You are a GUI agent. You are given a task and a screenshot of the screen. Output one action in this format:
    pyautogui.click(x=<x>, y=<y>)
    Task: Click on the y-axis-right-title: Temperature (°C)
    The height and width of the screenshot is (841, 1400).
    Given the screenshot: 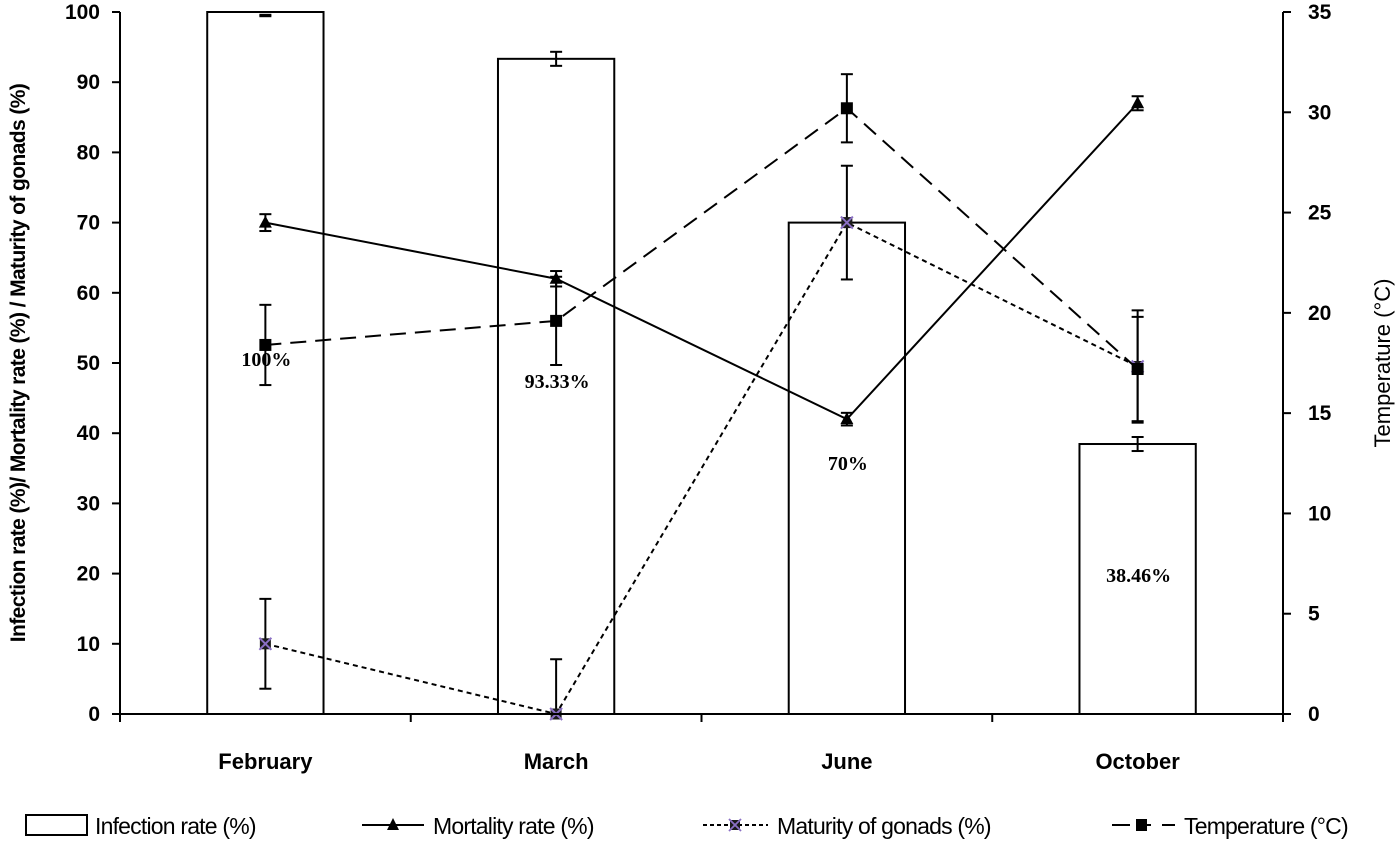 What is the action you would take?
    pyautogui.click(x=1382, y=363)
    